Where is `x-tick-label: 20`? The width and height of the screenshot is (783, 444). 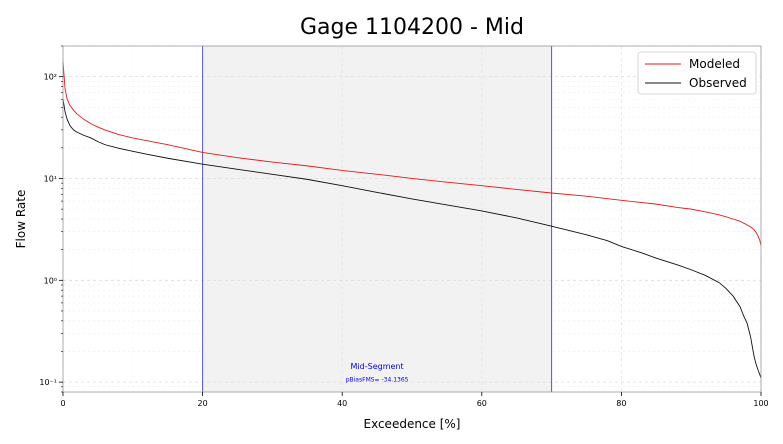
x-tick-label: 20 is located at coordinates (203, 403).